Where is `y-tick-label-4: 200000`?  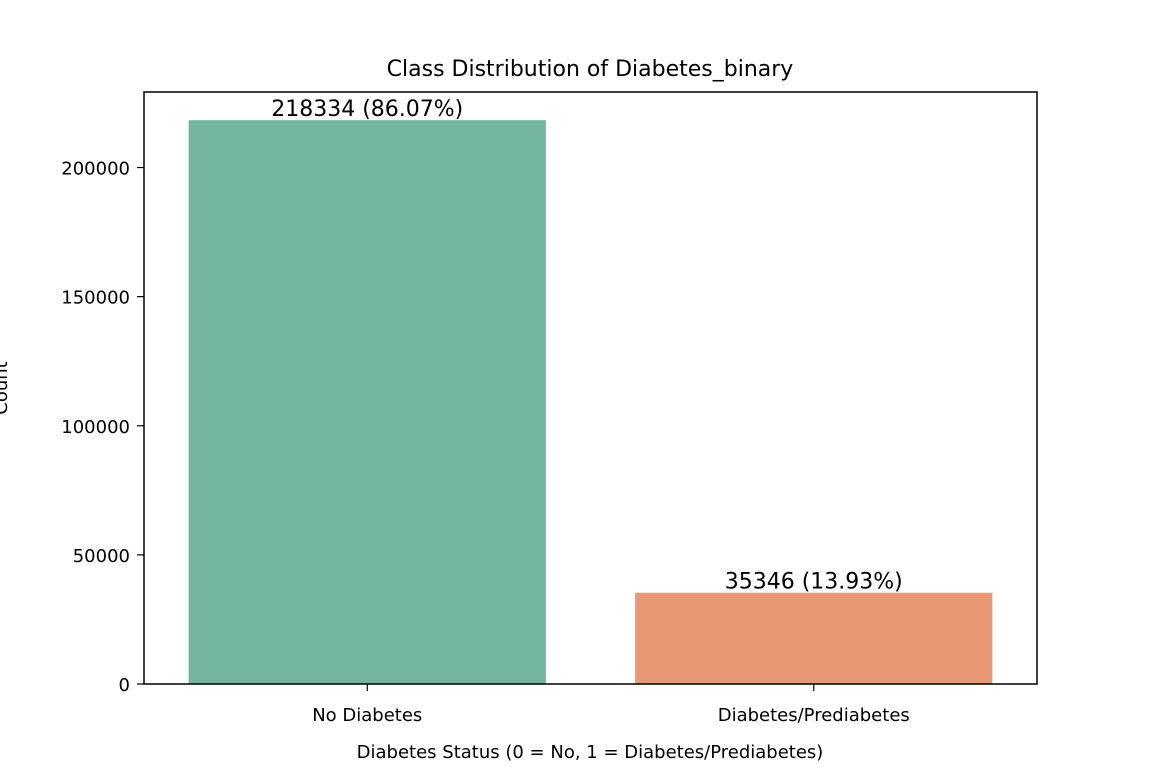
y-tick-label-4: 200000 is located at coordinates (95, 169).